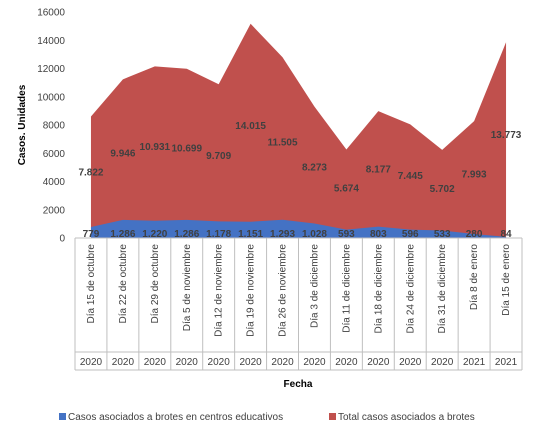  Describe the element at coordinates (54, 182) in the screenshot. I see `y-tick-label: 4000` at that location.